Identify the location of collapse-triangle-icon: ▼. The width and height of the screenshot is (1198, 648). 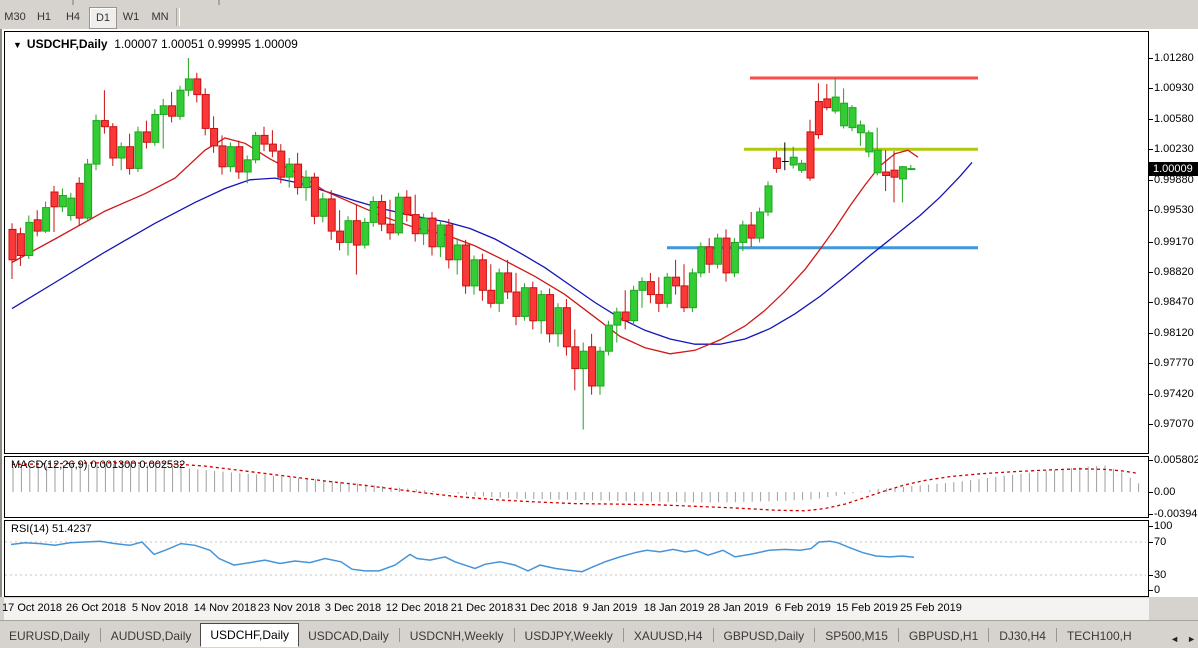
(17, 45).